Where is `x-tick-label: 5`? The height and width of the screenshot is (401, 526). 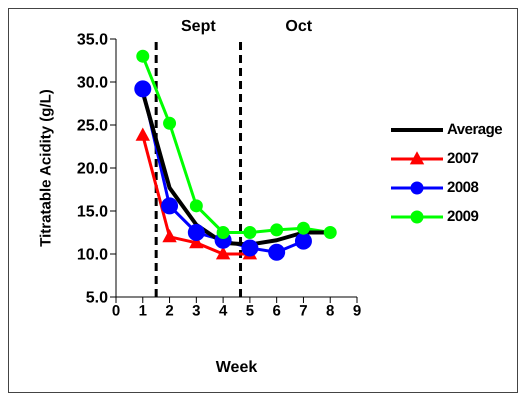
x-tick-label: 5 is located at coordinates (250, 311).